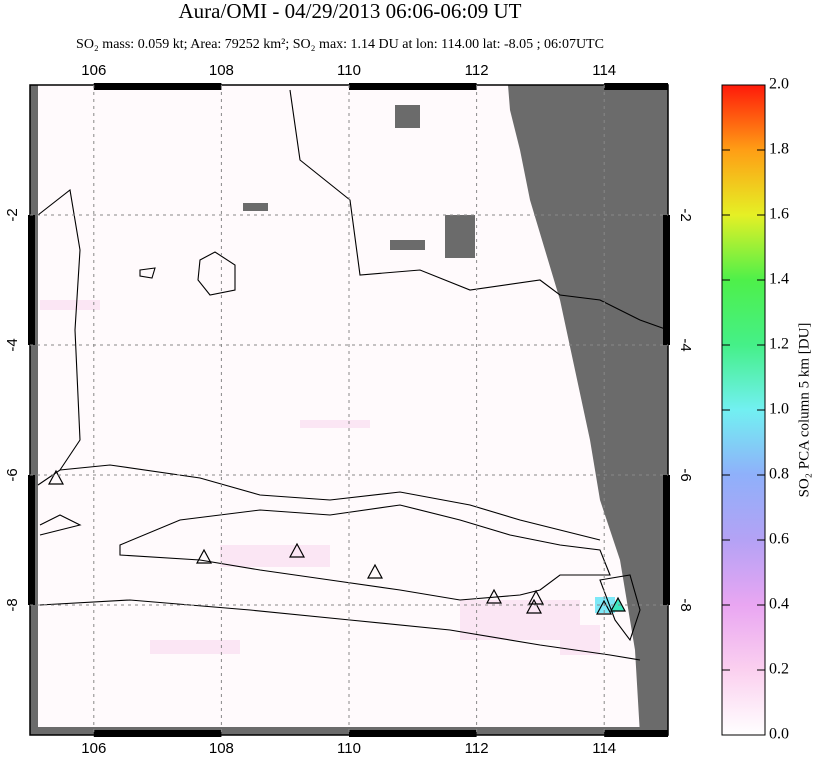 The image size is (823, 759). I want to click on colorbar-tick-label: 0.6, so click(779, 539).